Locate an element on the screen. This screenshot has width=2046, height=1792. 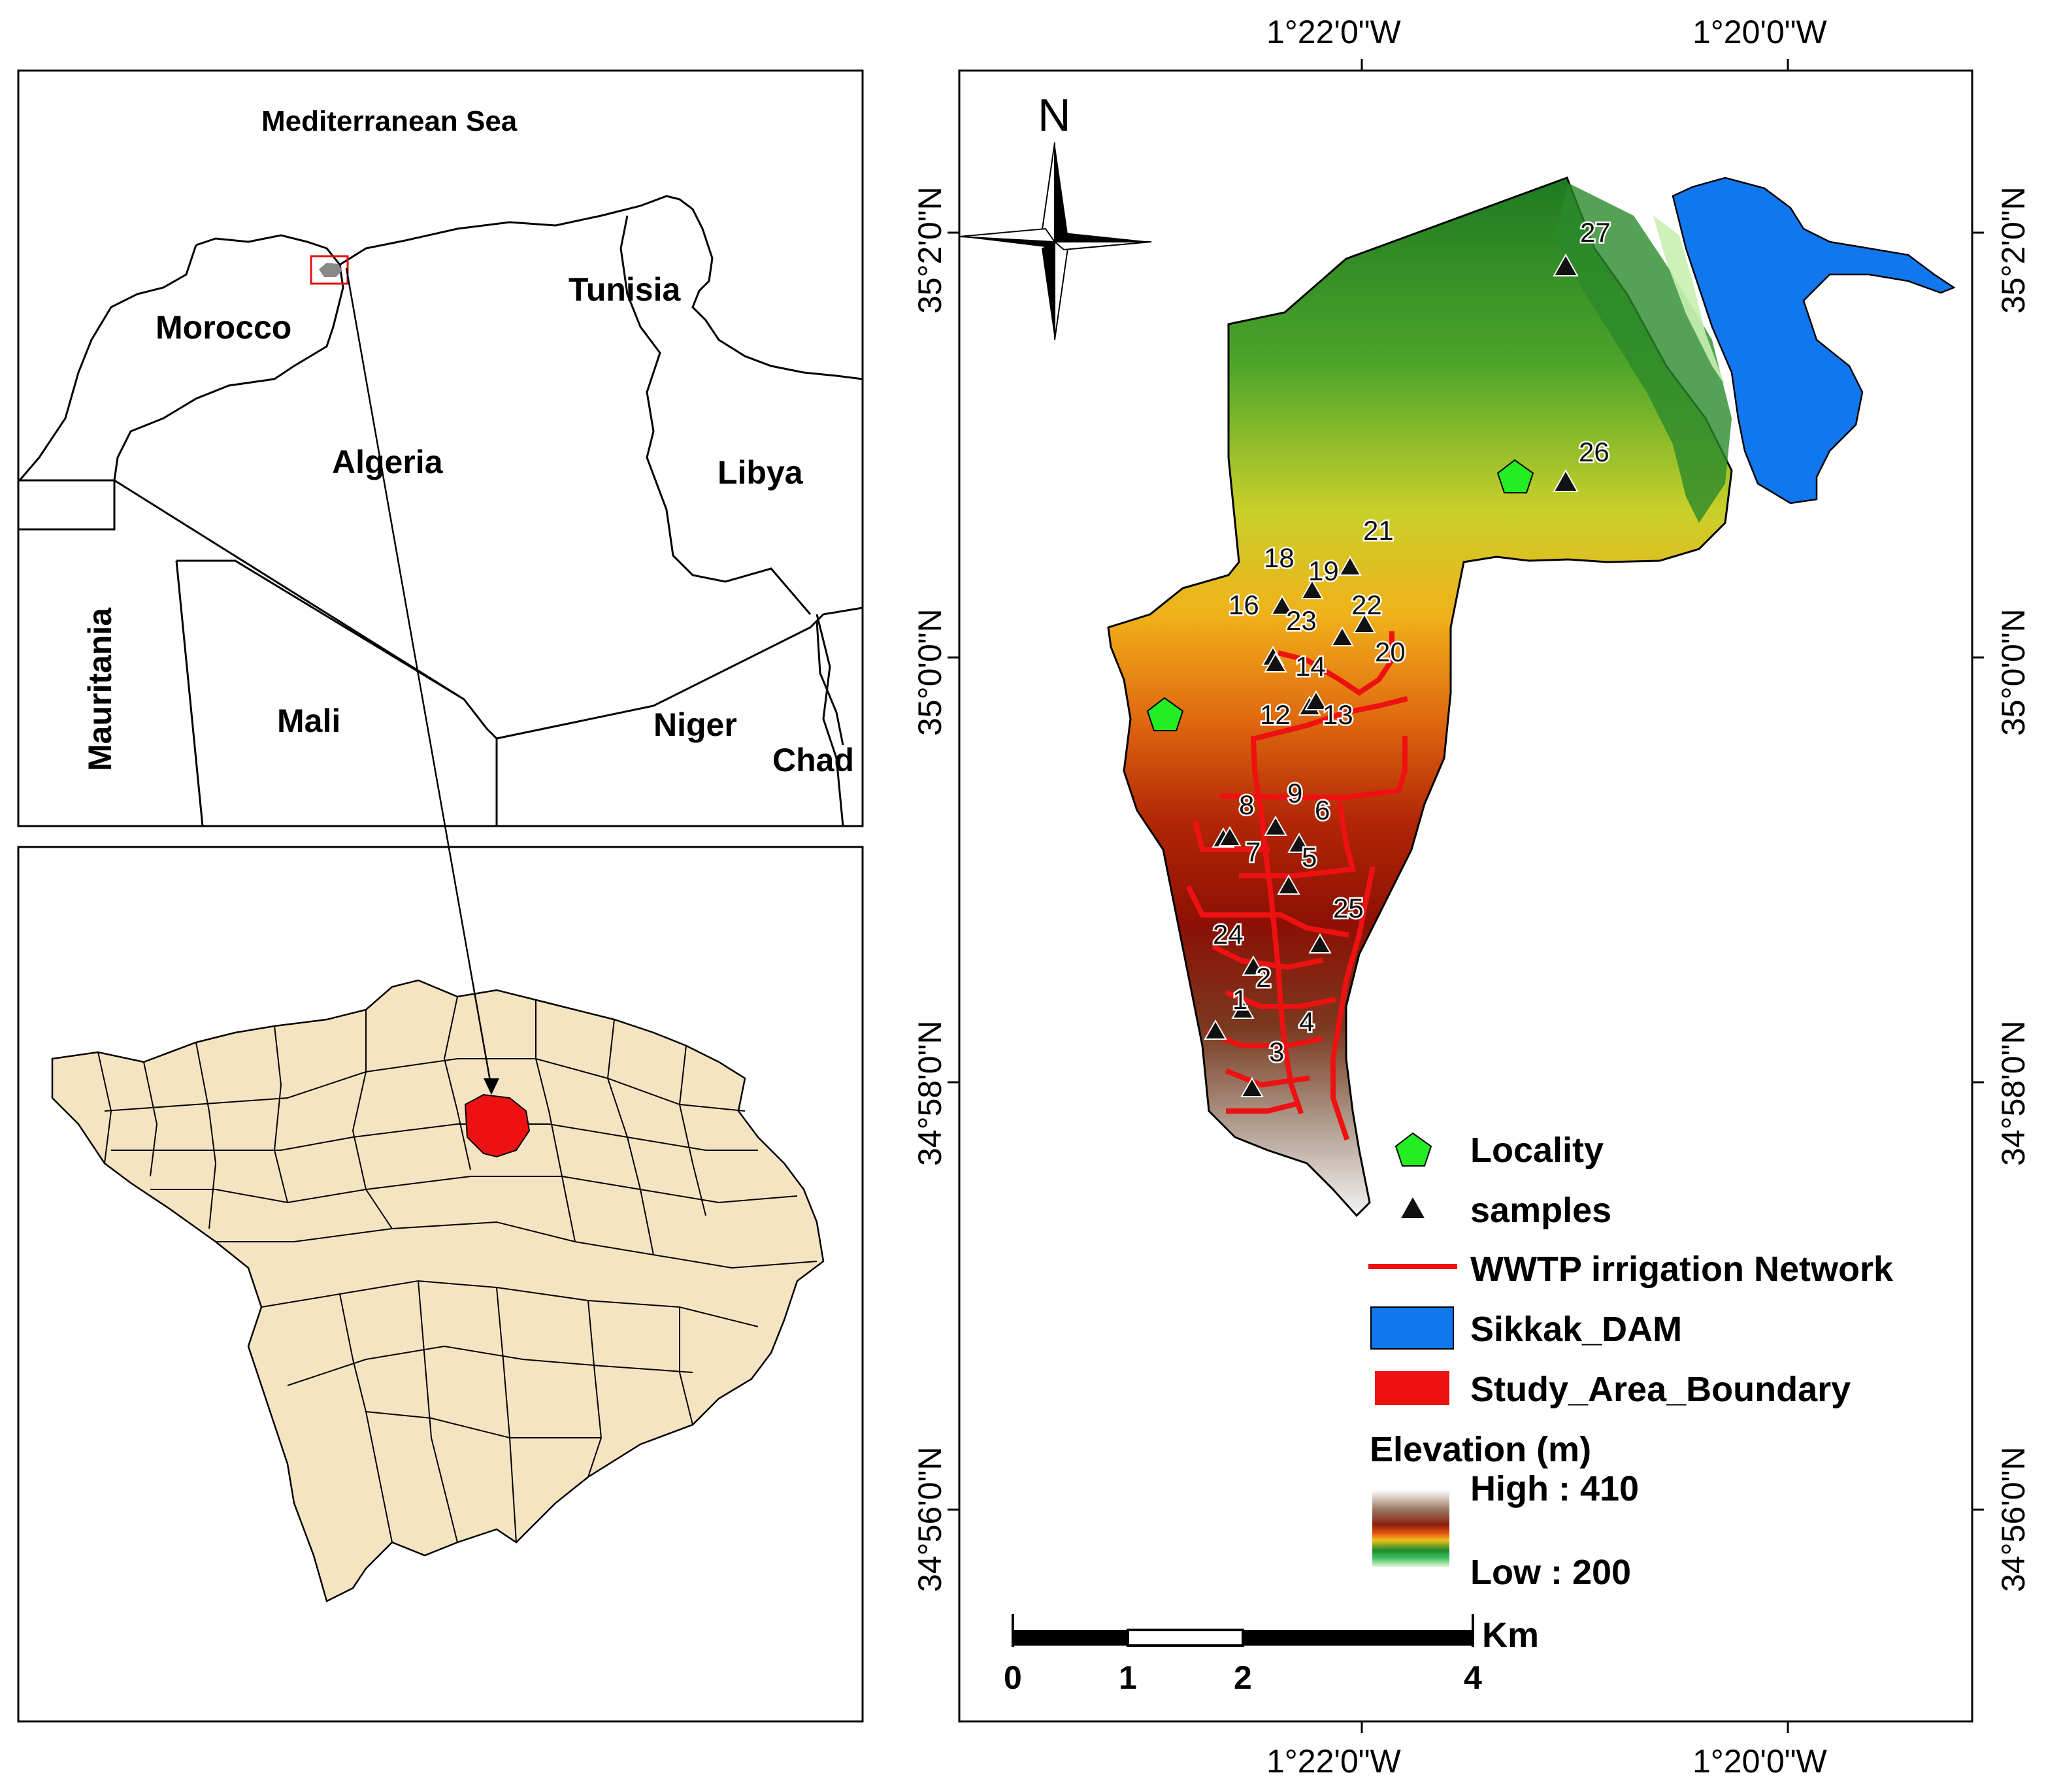
sample-label-13: 13 is located at coordinates (1338, 715).